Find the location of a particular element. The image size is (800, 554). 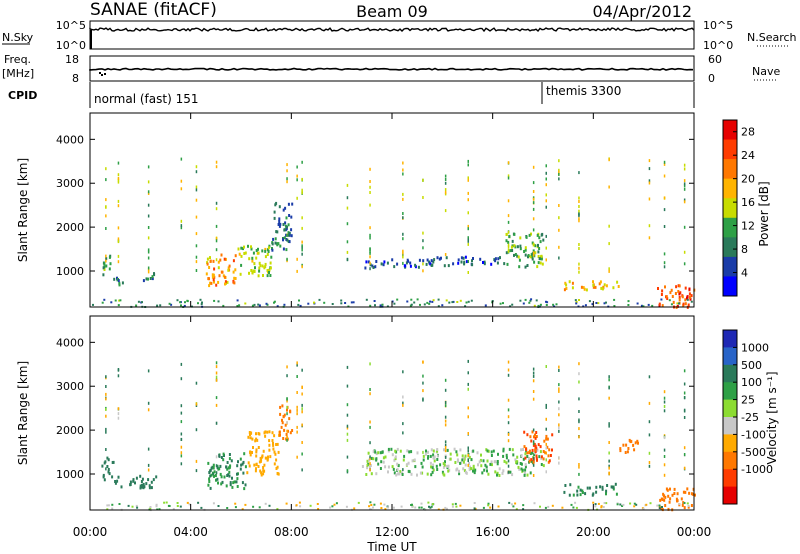

cpid-label: CPID is located at coordinates (22, 95).